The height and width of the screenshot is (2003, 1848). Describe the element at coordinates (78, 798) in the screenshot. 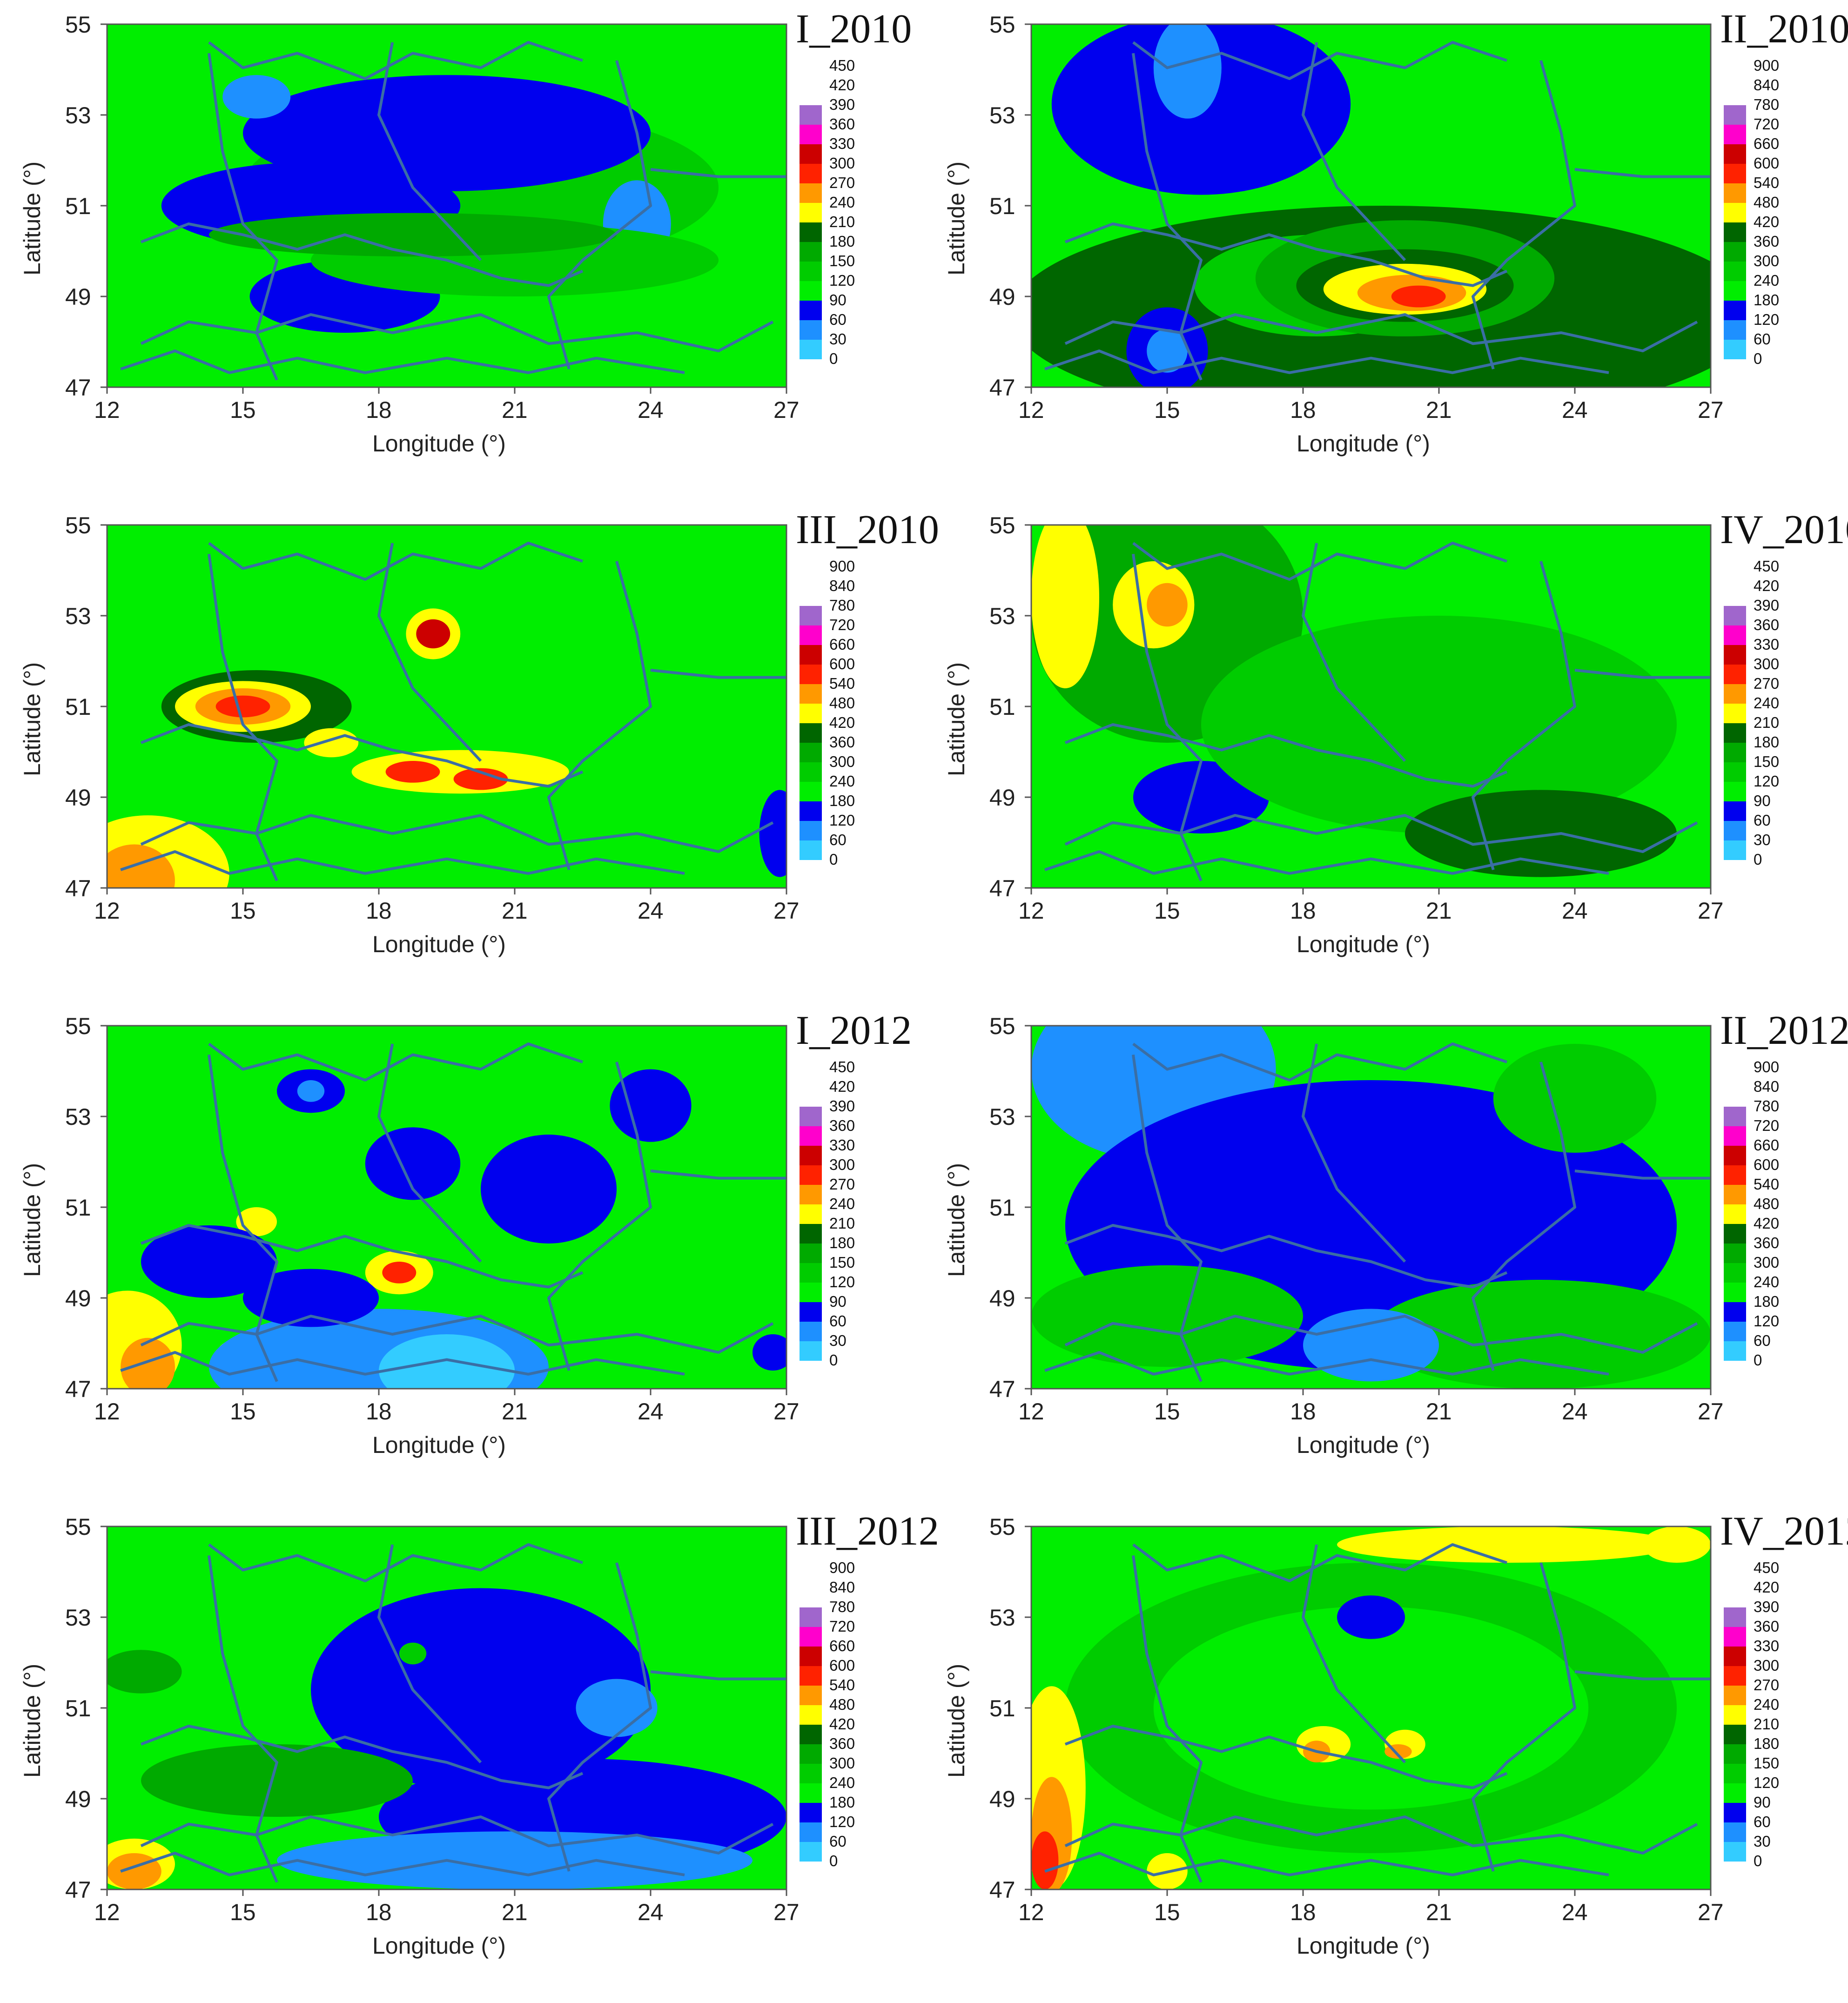

I see `y-tick-label: 49` at that location.